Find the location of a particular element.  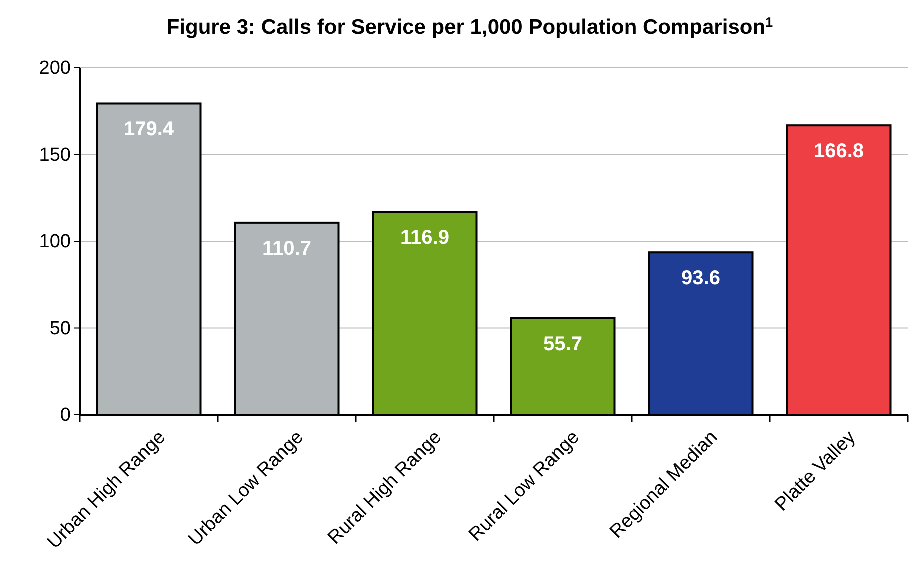

y-tick-label: 50 is located at coordinates (60, 329).